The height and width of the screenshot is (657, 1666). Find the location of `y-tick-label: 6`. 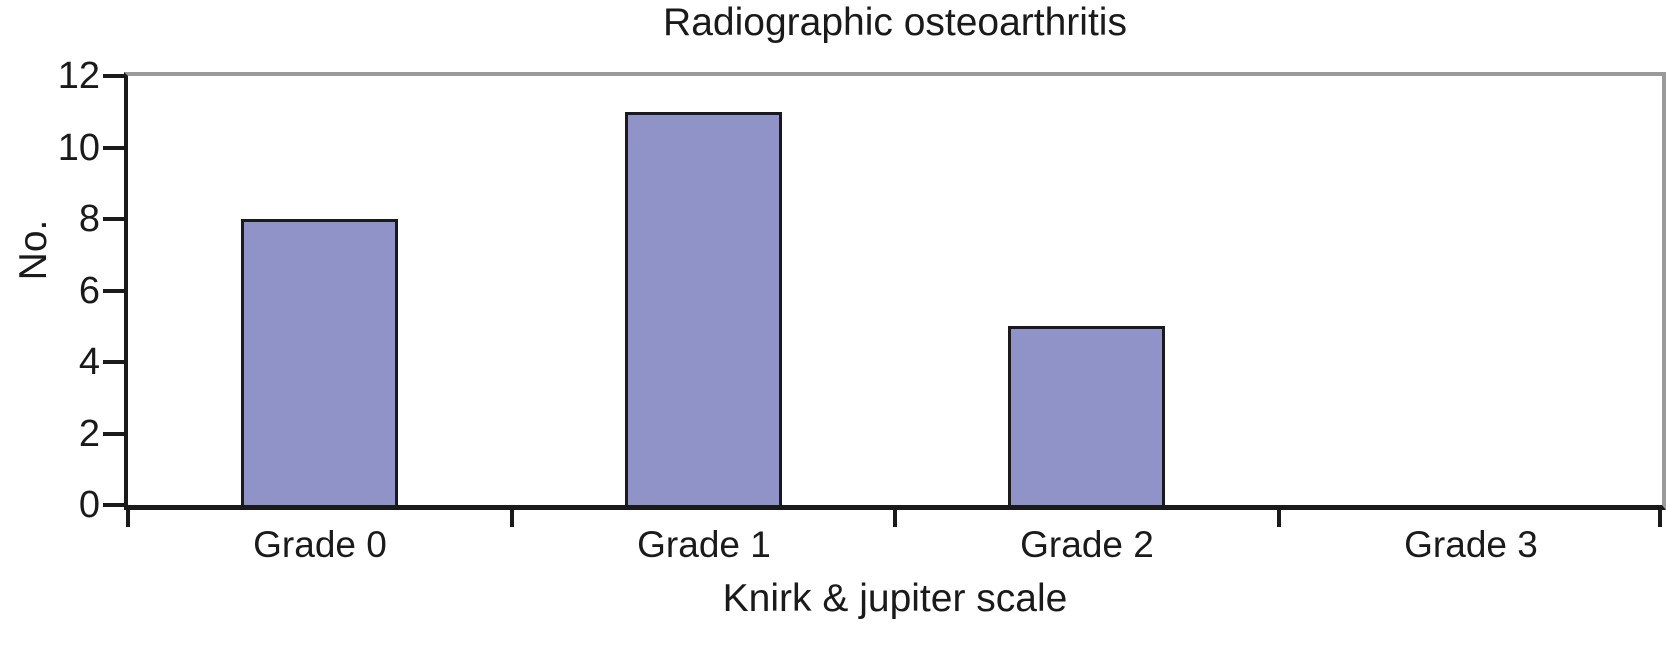

y-tick-label: 6 is located at coordinates (89, 291).